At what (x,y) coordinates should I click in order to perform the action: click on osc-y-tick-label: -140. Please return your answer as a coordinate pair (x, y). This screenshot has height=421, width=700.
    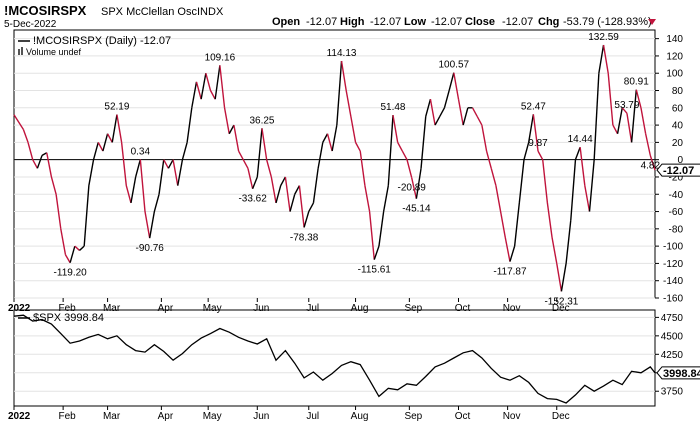
    Looking at the image, I should click on (673, 281).